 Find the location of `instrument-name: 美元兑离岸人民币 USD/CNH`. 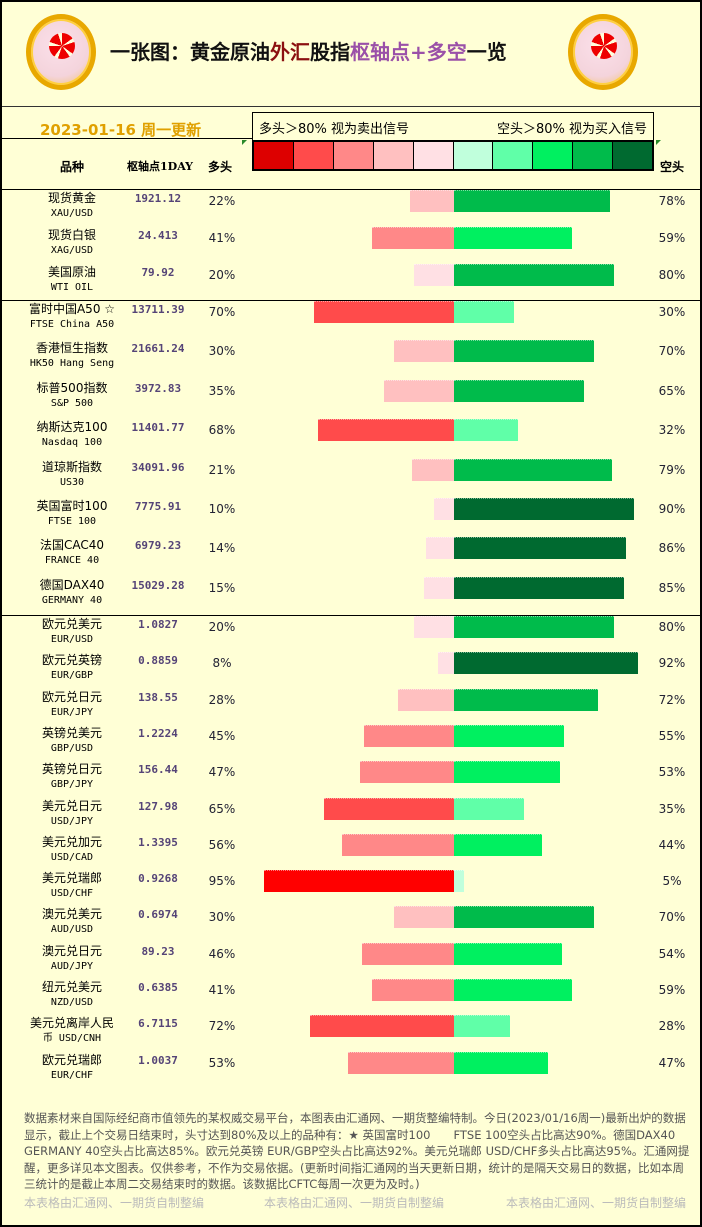

instrument-name: 美元兑离岸人民币 USD/CNH is located at coordinates (72, 1031).